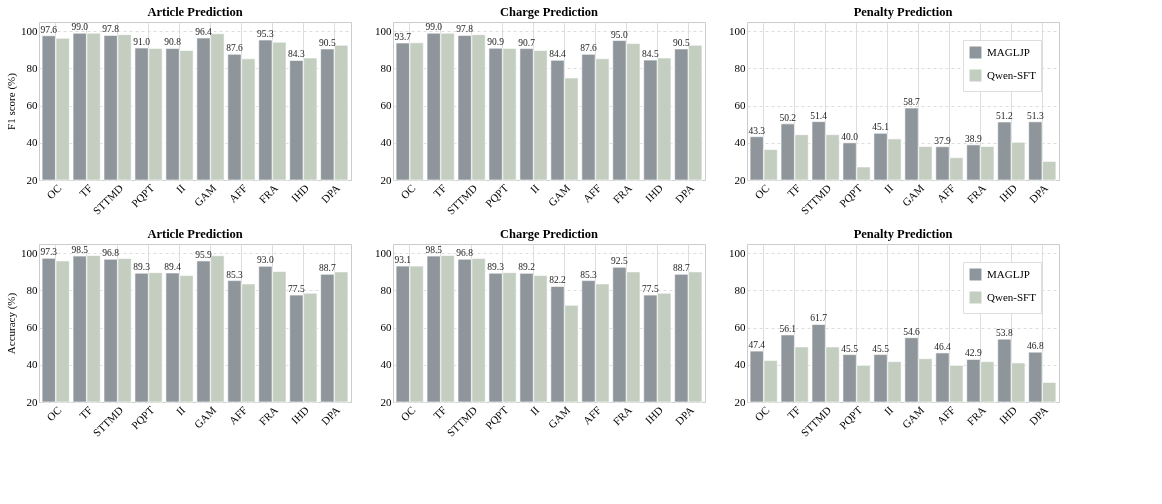 The height and width of the screenshot is (504, 1162). What do you see at coordinates (850, 348) in the screenshot?
I see `data-label: 45.5` at bounding box center [850, 348].